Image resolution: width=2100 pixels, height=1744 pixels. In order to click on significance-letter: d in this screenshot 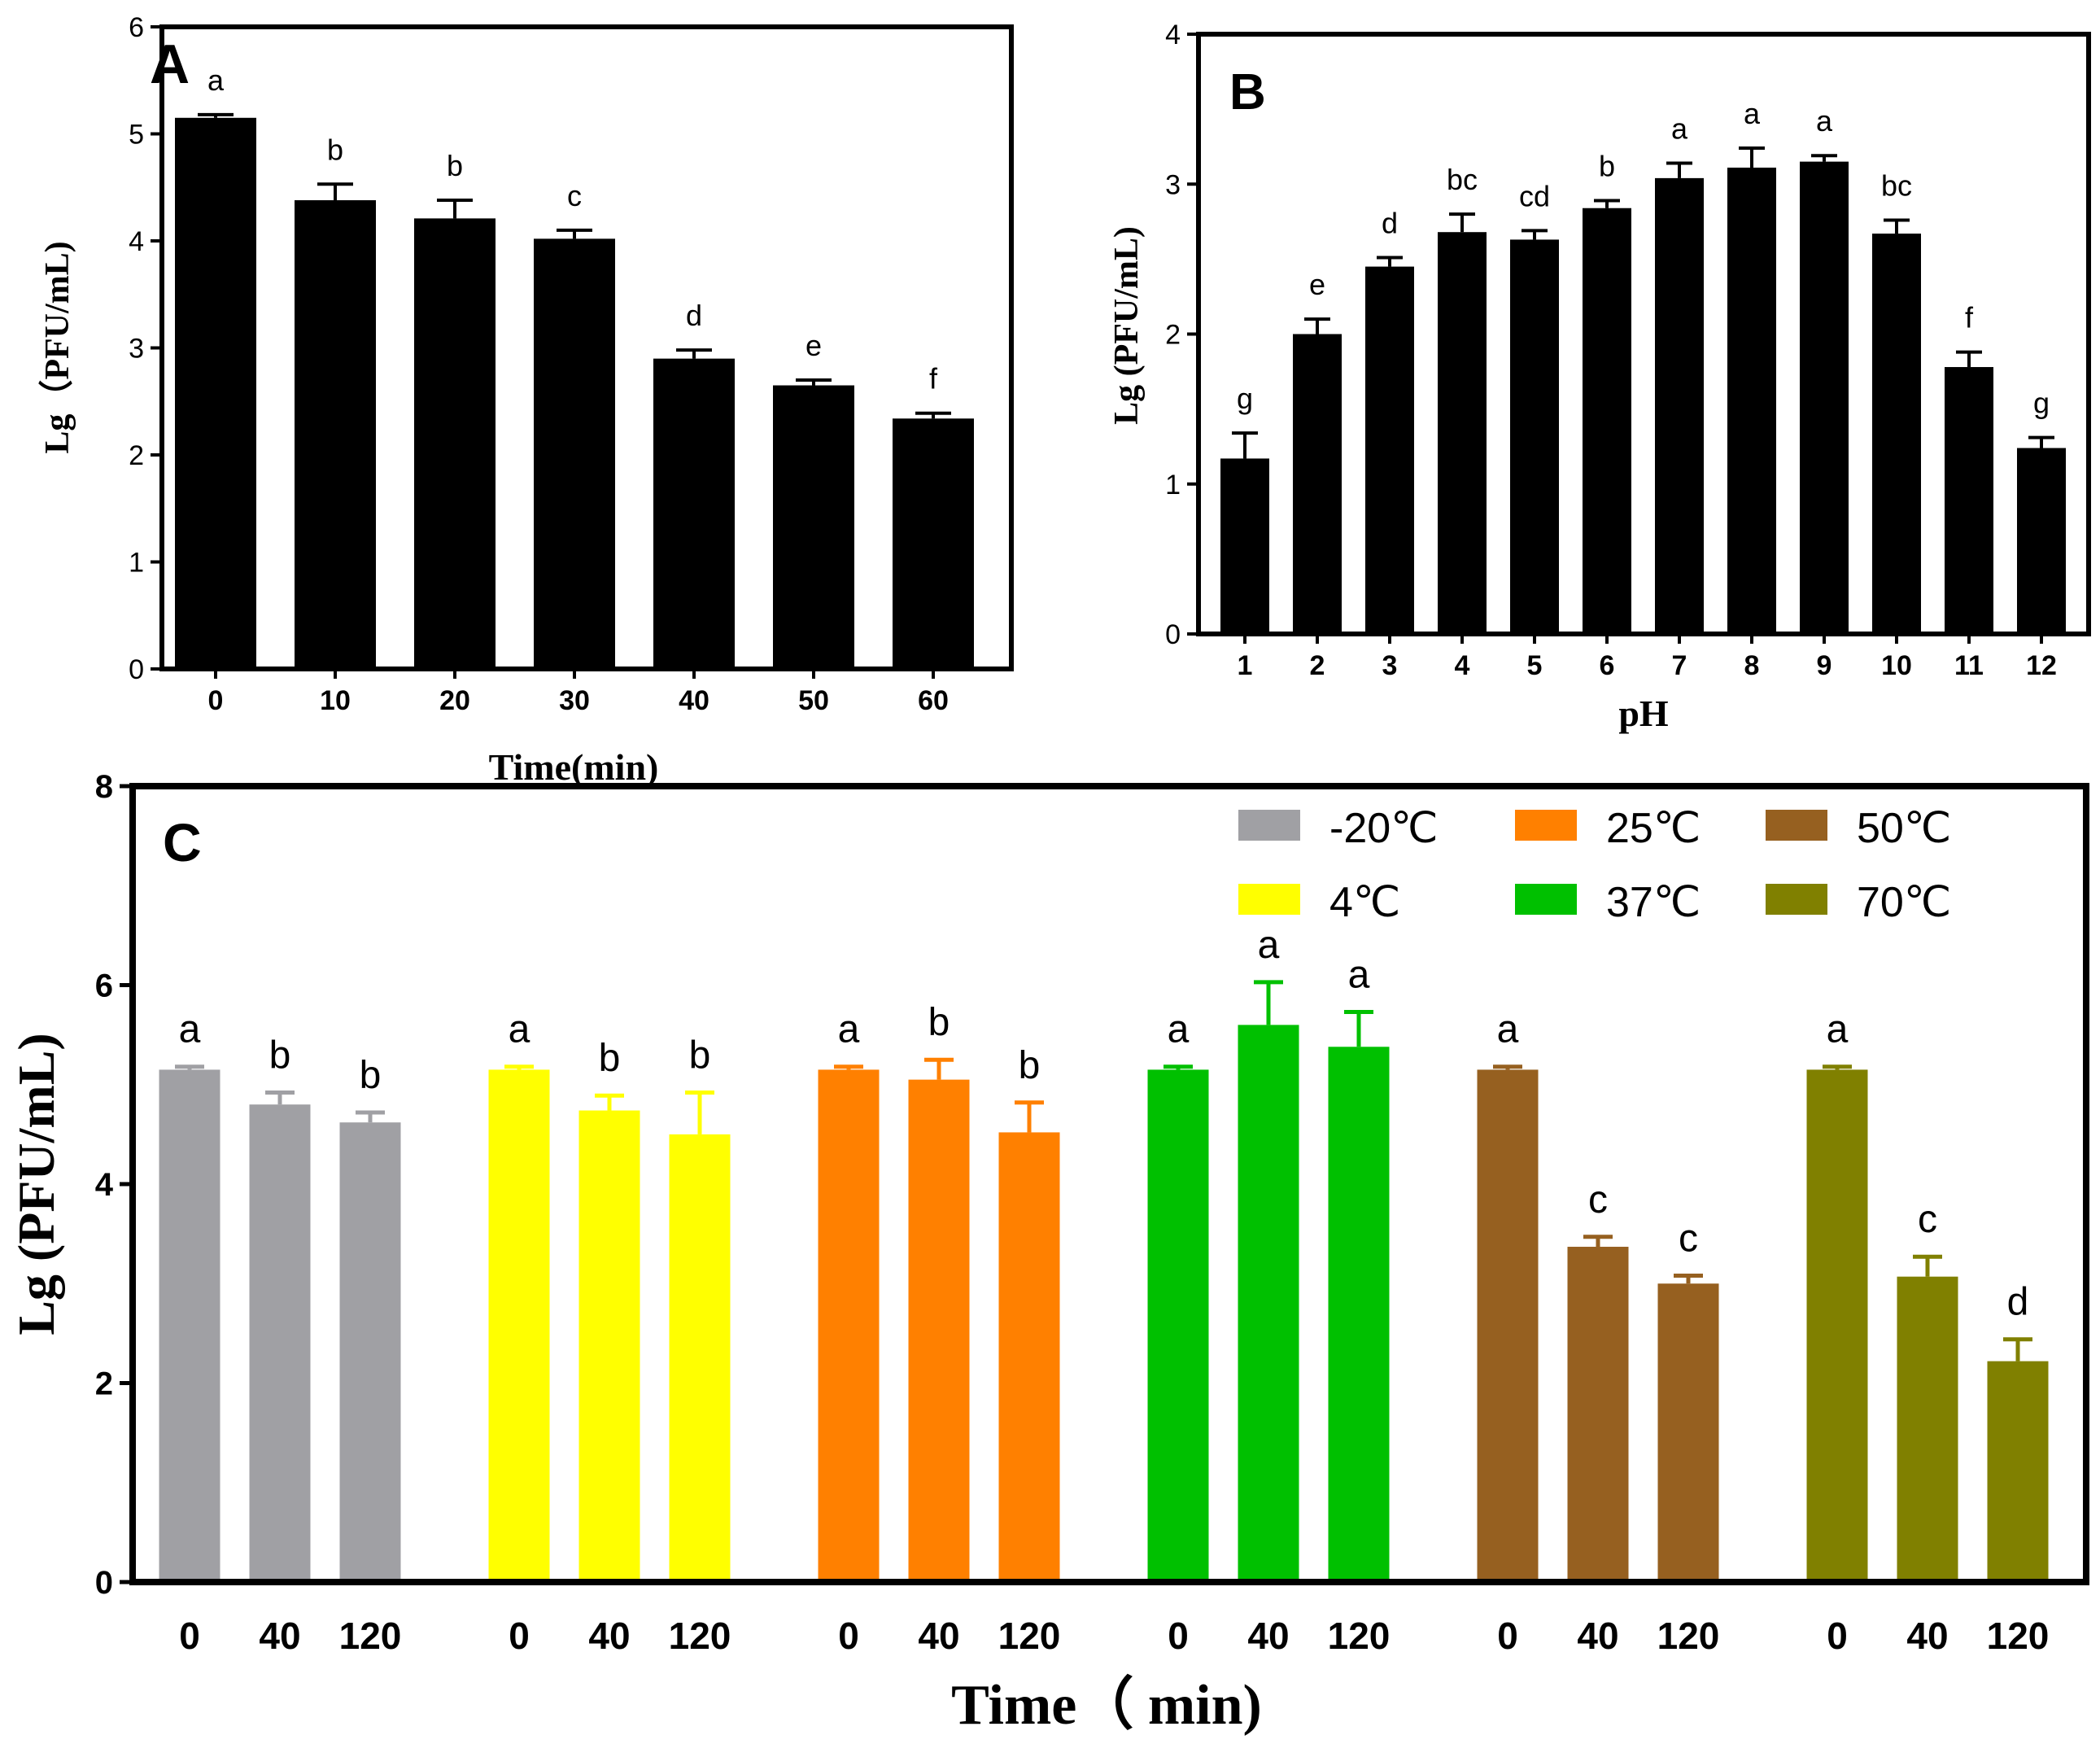, I will do `click(694, 315)`.